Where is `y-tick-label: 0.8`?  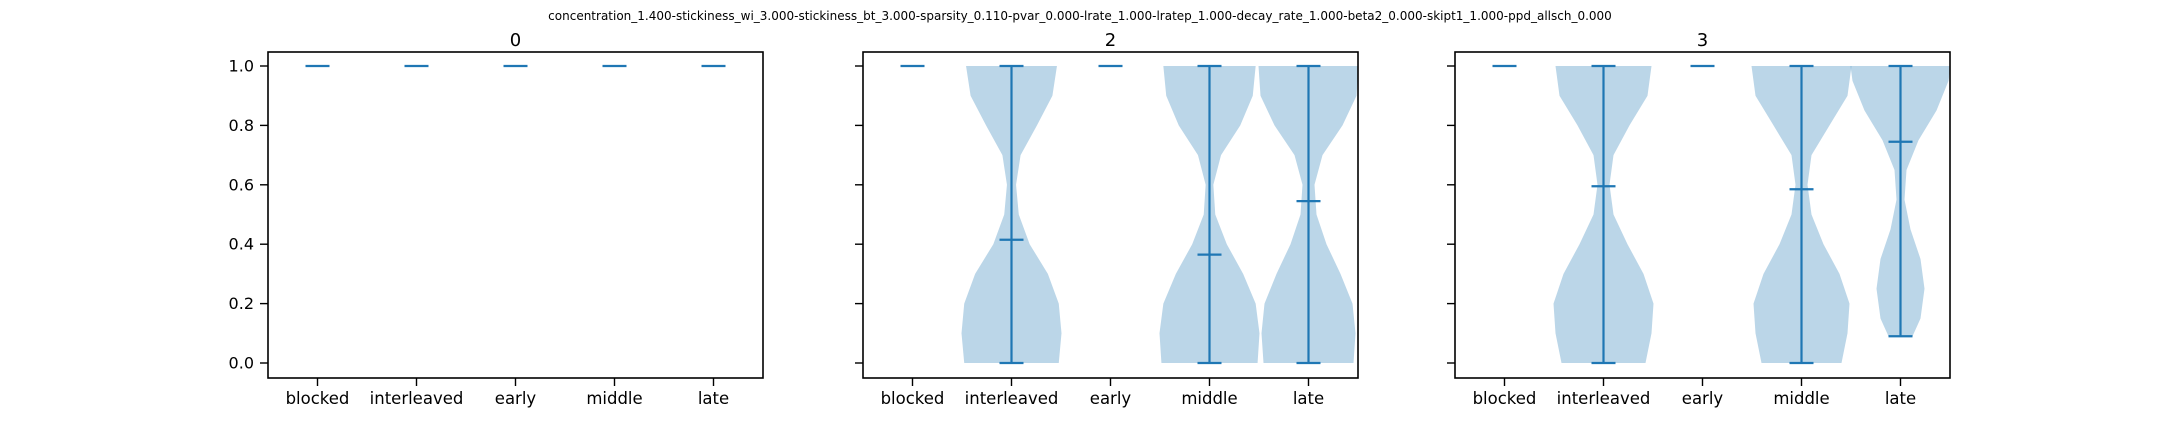
y-tick-label: 0.8 is located at coordinates (241, 125).